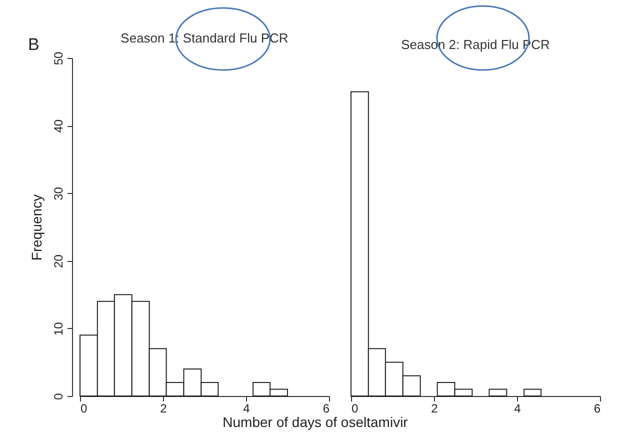  What do you see at coordinates (59, 193) in the screenshot?
I see `y-tick-label: 30` at bounding box center [59, 193].